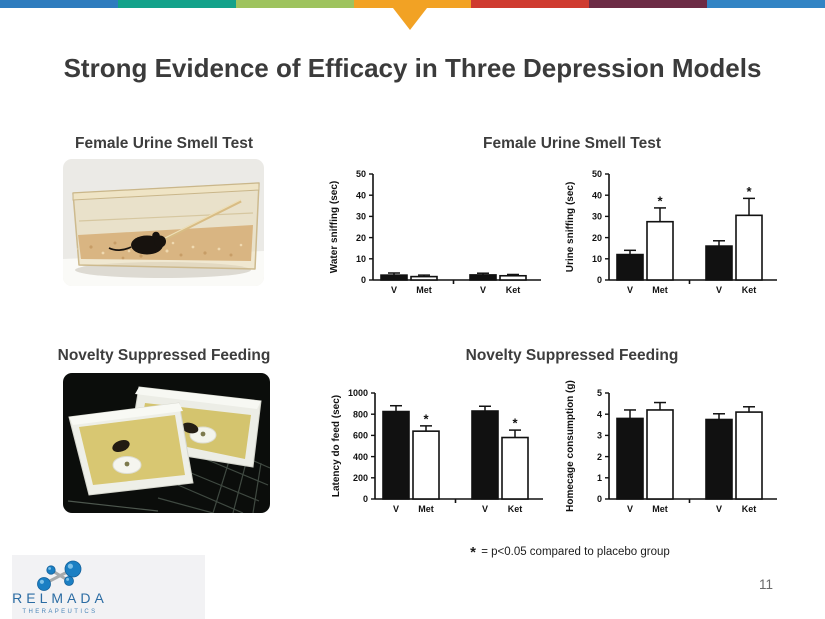 The width and height of the screenshot is (825, 619). I want to click on footnote-asterisk: *, so click(473, 552).